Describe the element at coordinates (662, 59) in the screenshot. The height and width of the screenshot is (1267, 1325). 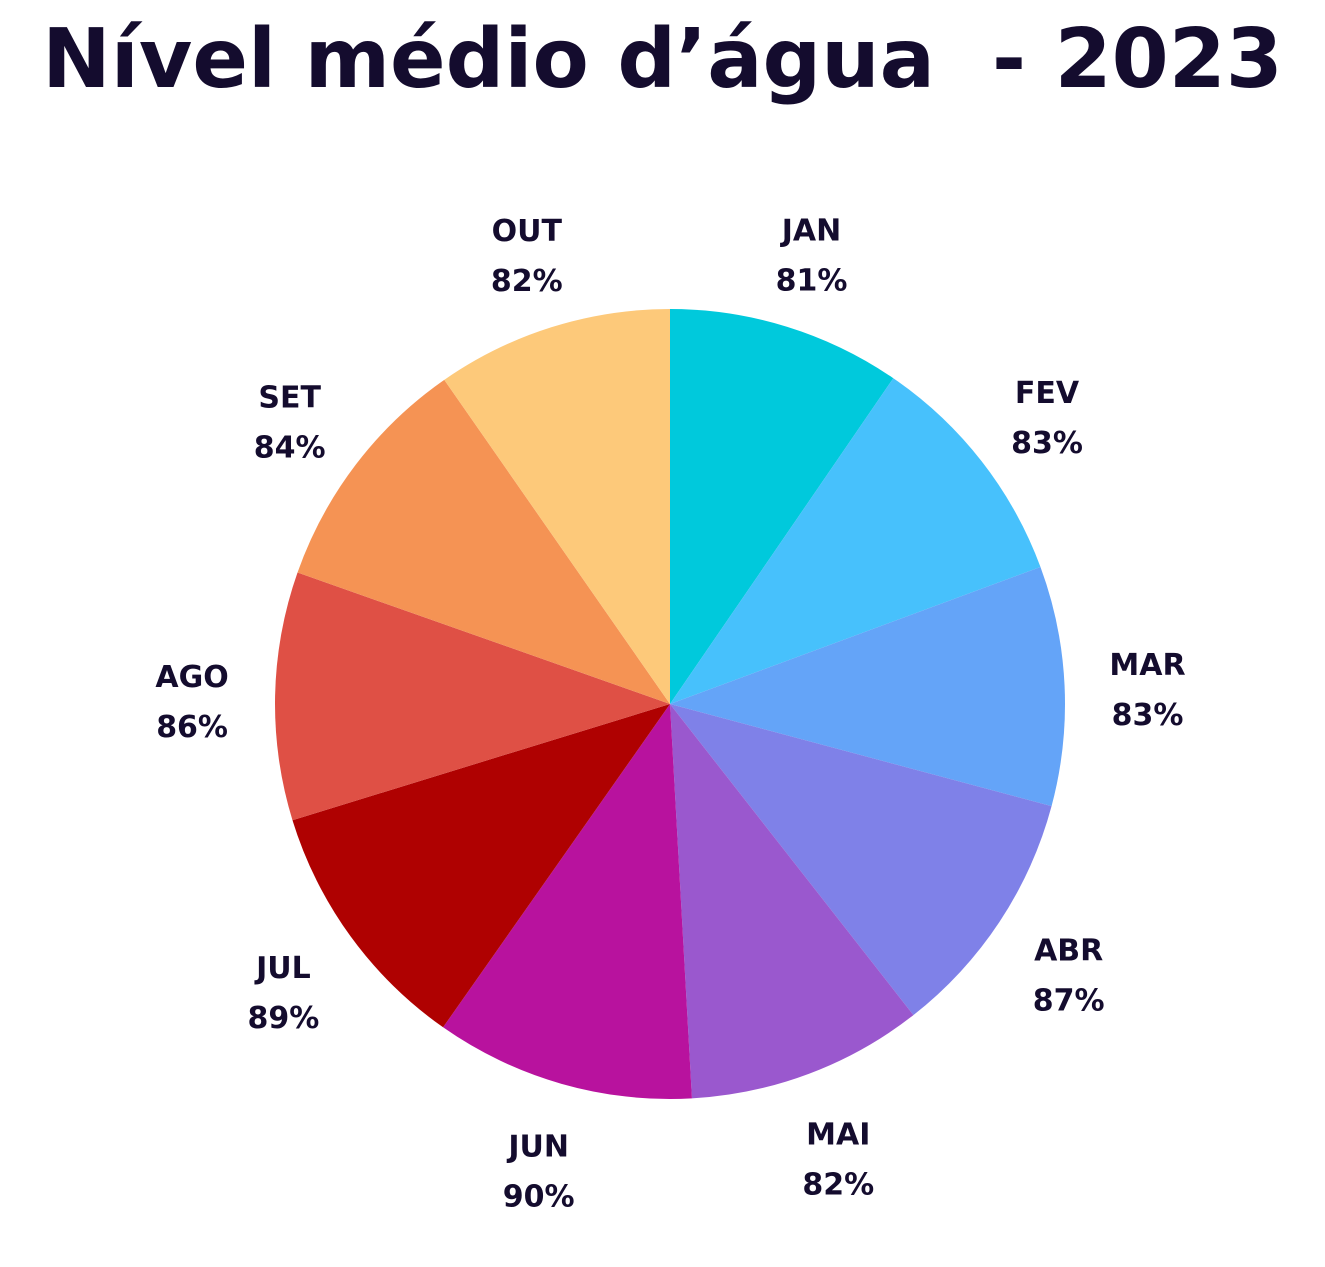
I see `chart-title: Nível médio d’água - 2023` at that location.